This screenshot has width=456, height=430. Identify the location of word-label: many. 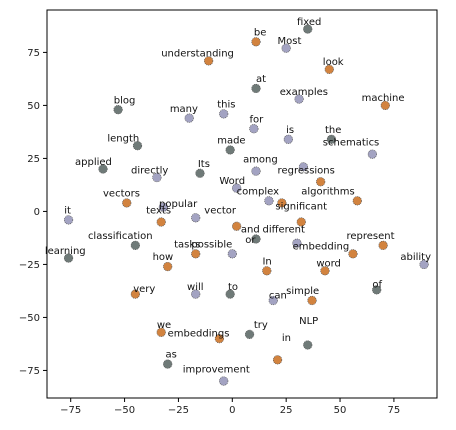
(184, 109).